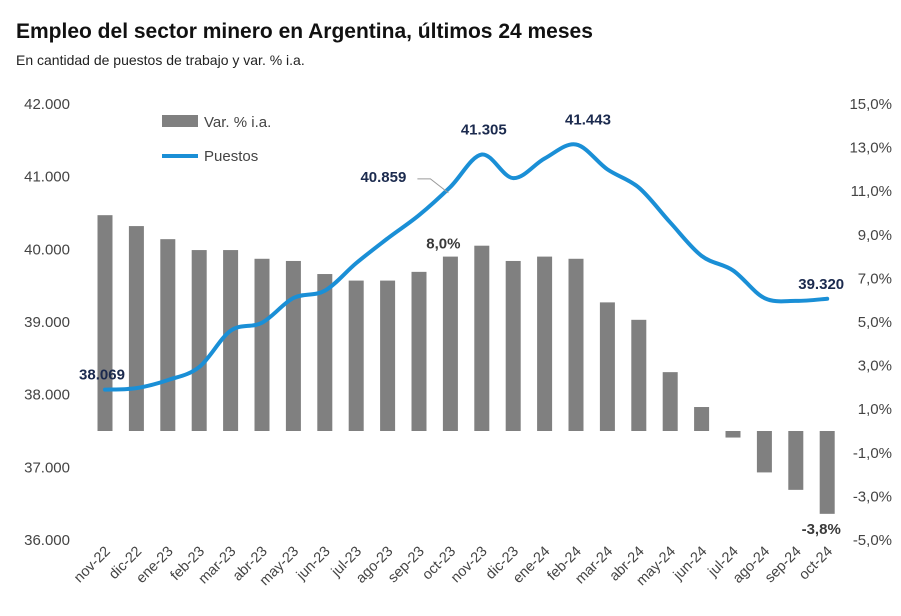 This screenshot has width=901, height=616. Describe the element at coordinates (47, 104) in the screenshot. I see `y-left-tick: 42.000` at that location.